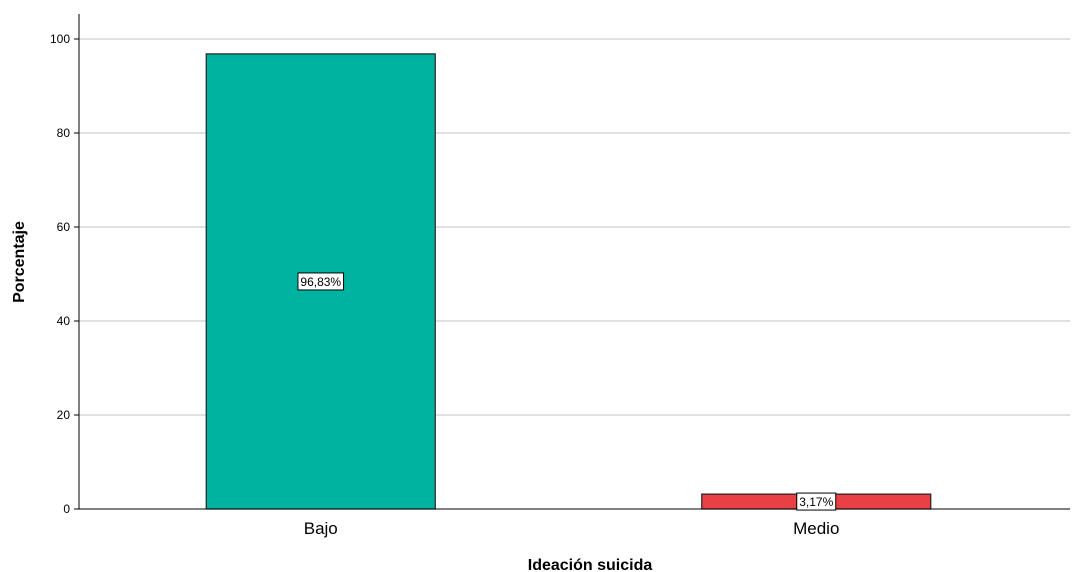 The width and height of the screenshot is (1084, 572). Describe the element at coordinates (572, 528) in the screenshot. I see `x-axis-categories: Bajo Medio` at that location.